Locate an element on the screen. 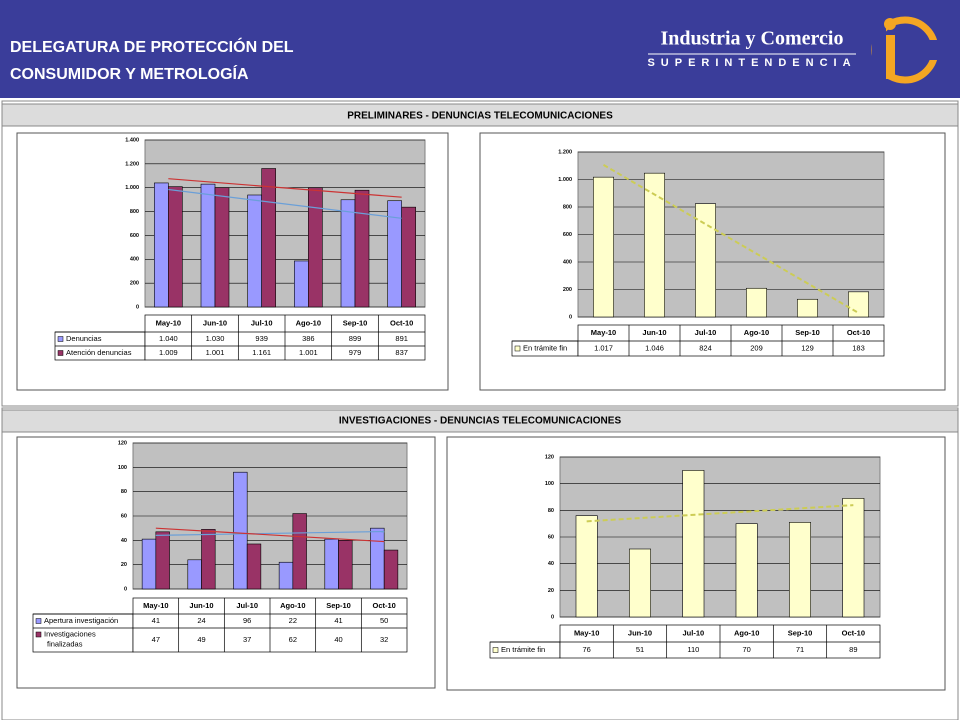 The image size is (960, 720). value-label: 1.030 is located at coordinates (215, 338).